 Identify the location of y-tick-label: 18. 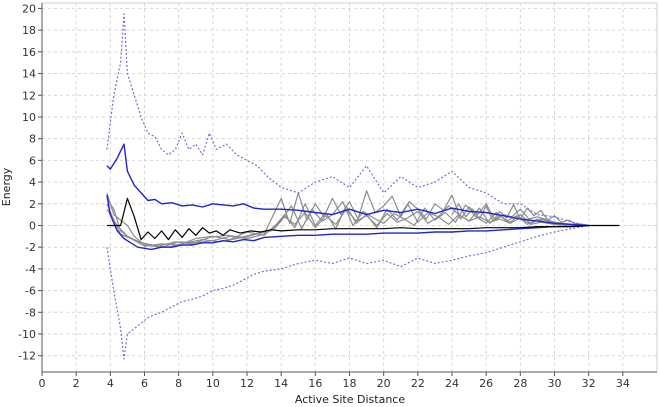
(29, 30).